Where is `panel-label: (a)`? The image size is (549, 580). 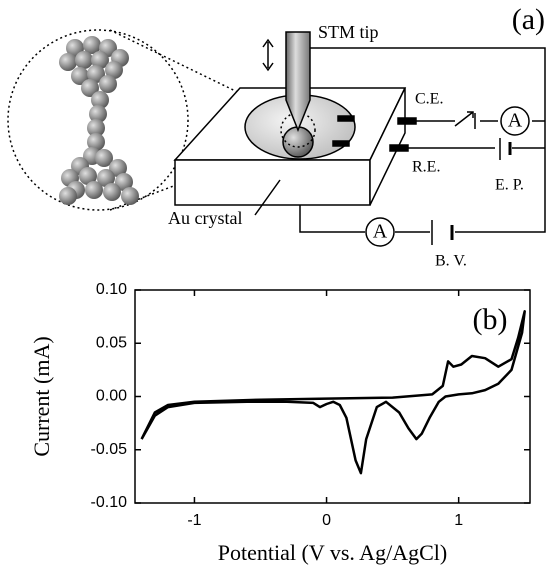 panel-label: (a) is located at coordinates (528, 19).